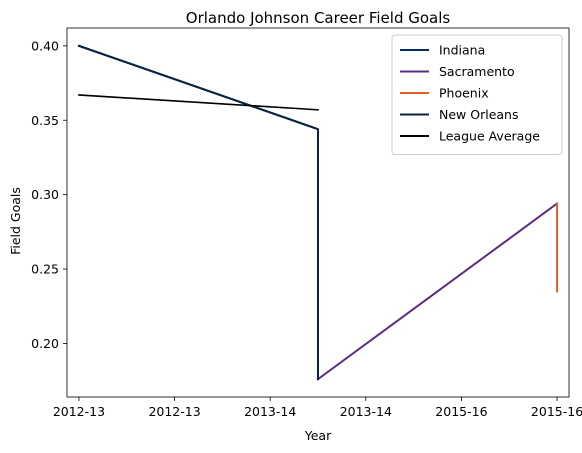 This screenshot has height=453, width=582. I want to click on legend-label-new-orleans: New Orleans, so click(478, 114).